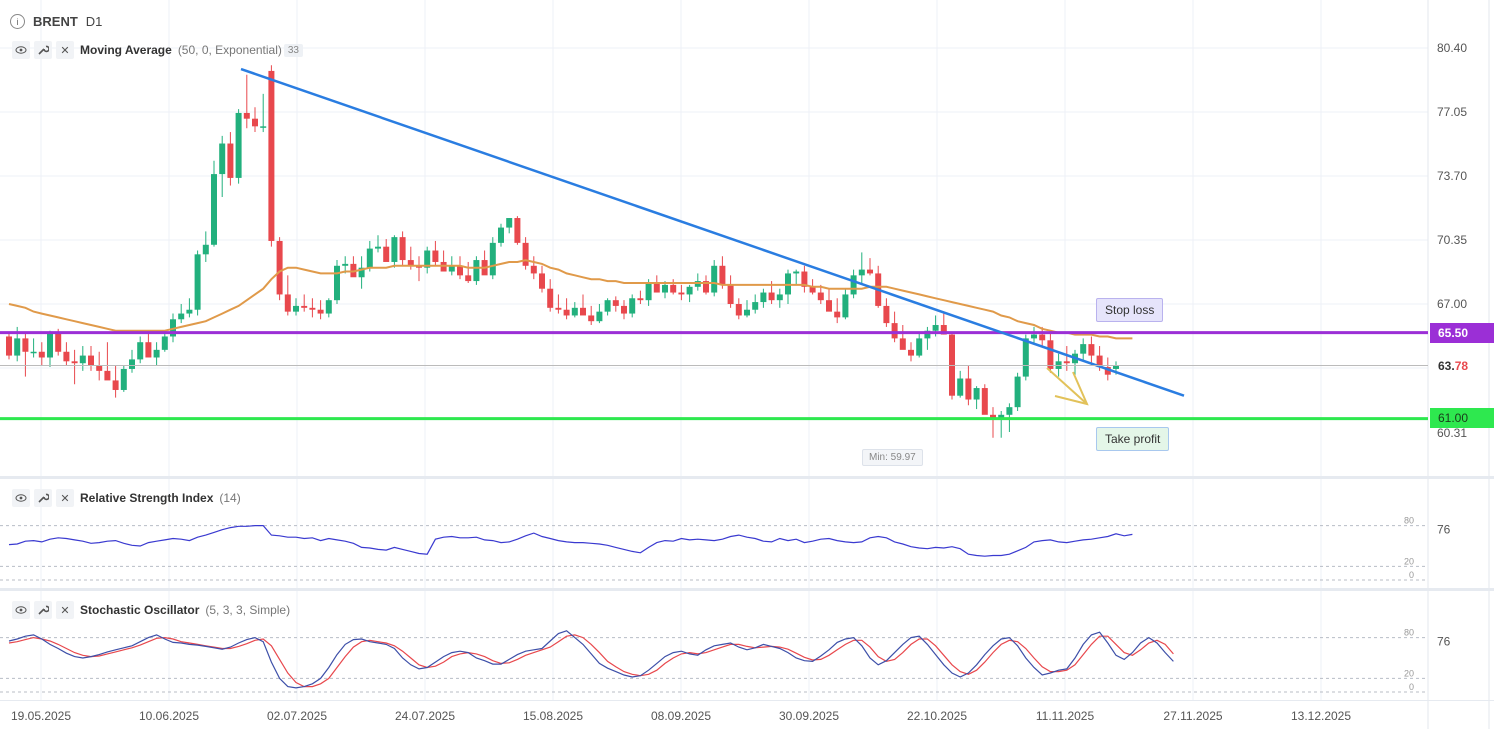 The width and height of the screenshot is (1494, 729). I want to click on symbol-header: i BRENT D1, so click(56, 21).